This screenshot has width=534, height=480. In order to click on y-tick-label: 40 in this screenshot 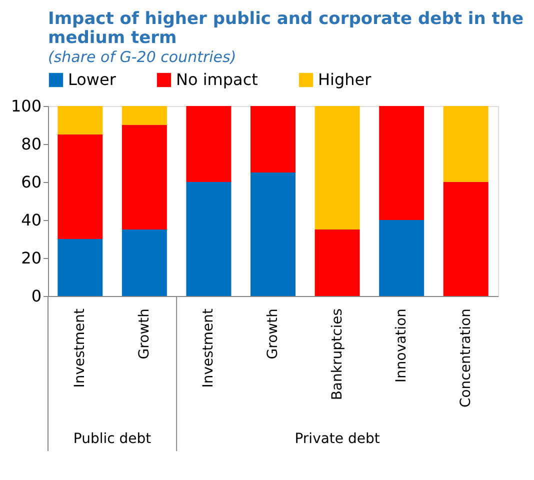, I will do `click(31, 220)`.